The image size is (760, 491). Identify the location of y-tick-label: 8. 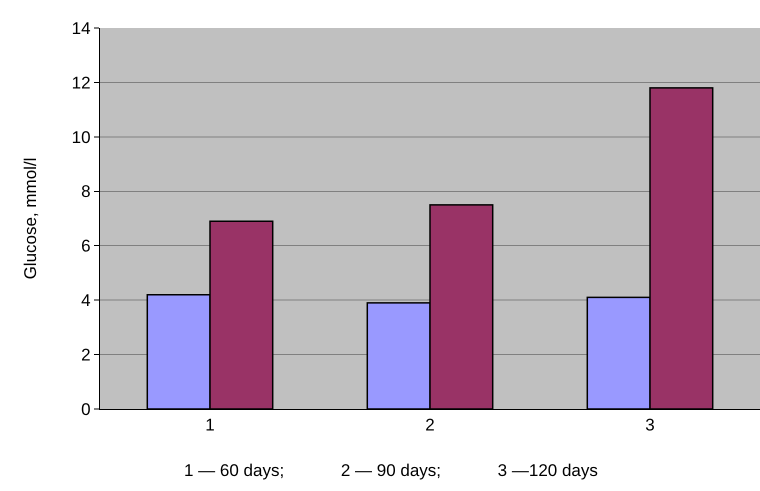
(86, 192).